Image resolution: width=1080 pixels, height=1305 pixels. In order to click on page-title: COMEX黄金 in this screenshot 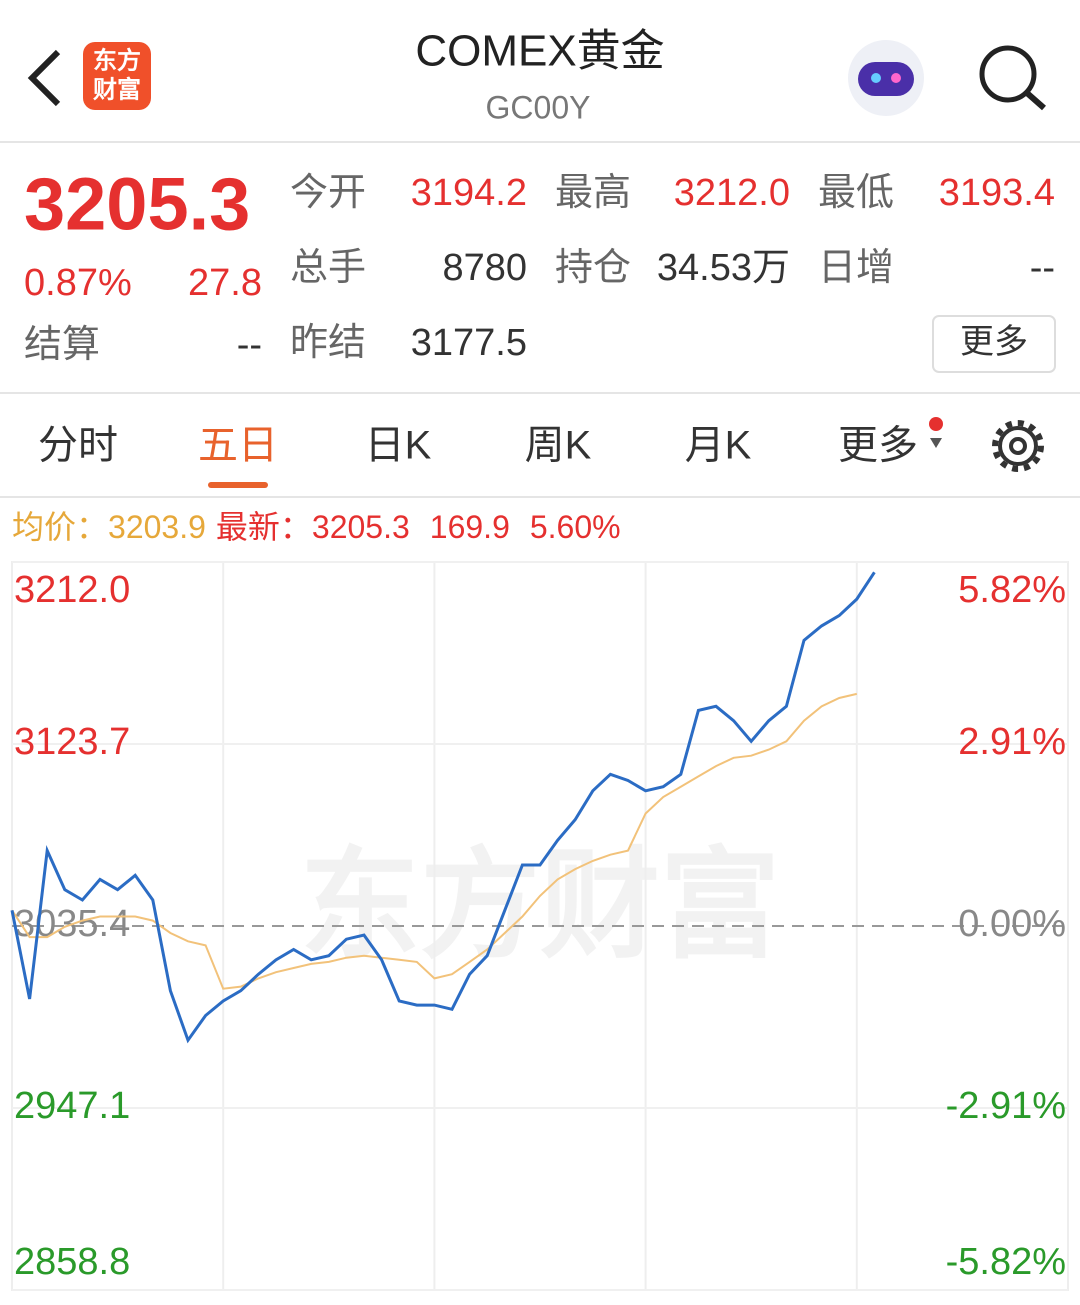, I will do `click(539, 51)`.